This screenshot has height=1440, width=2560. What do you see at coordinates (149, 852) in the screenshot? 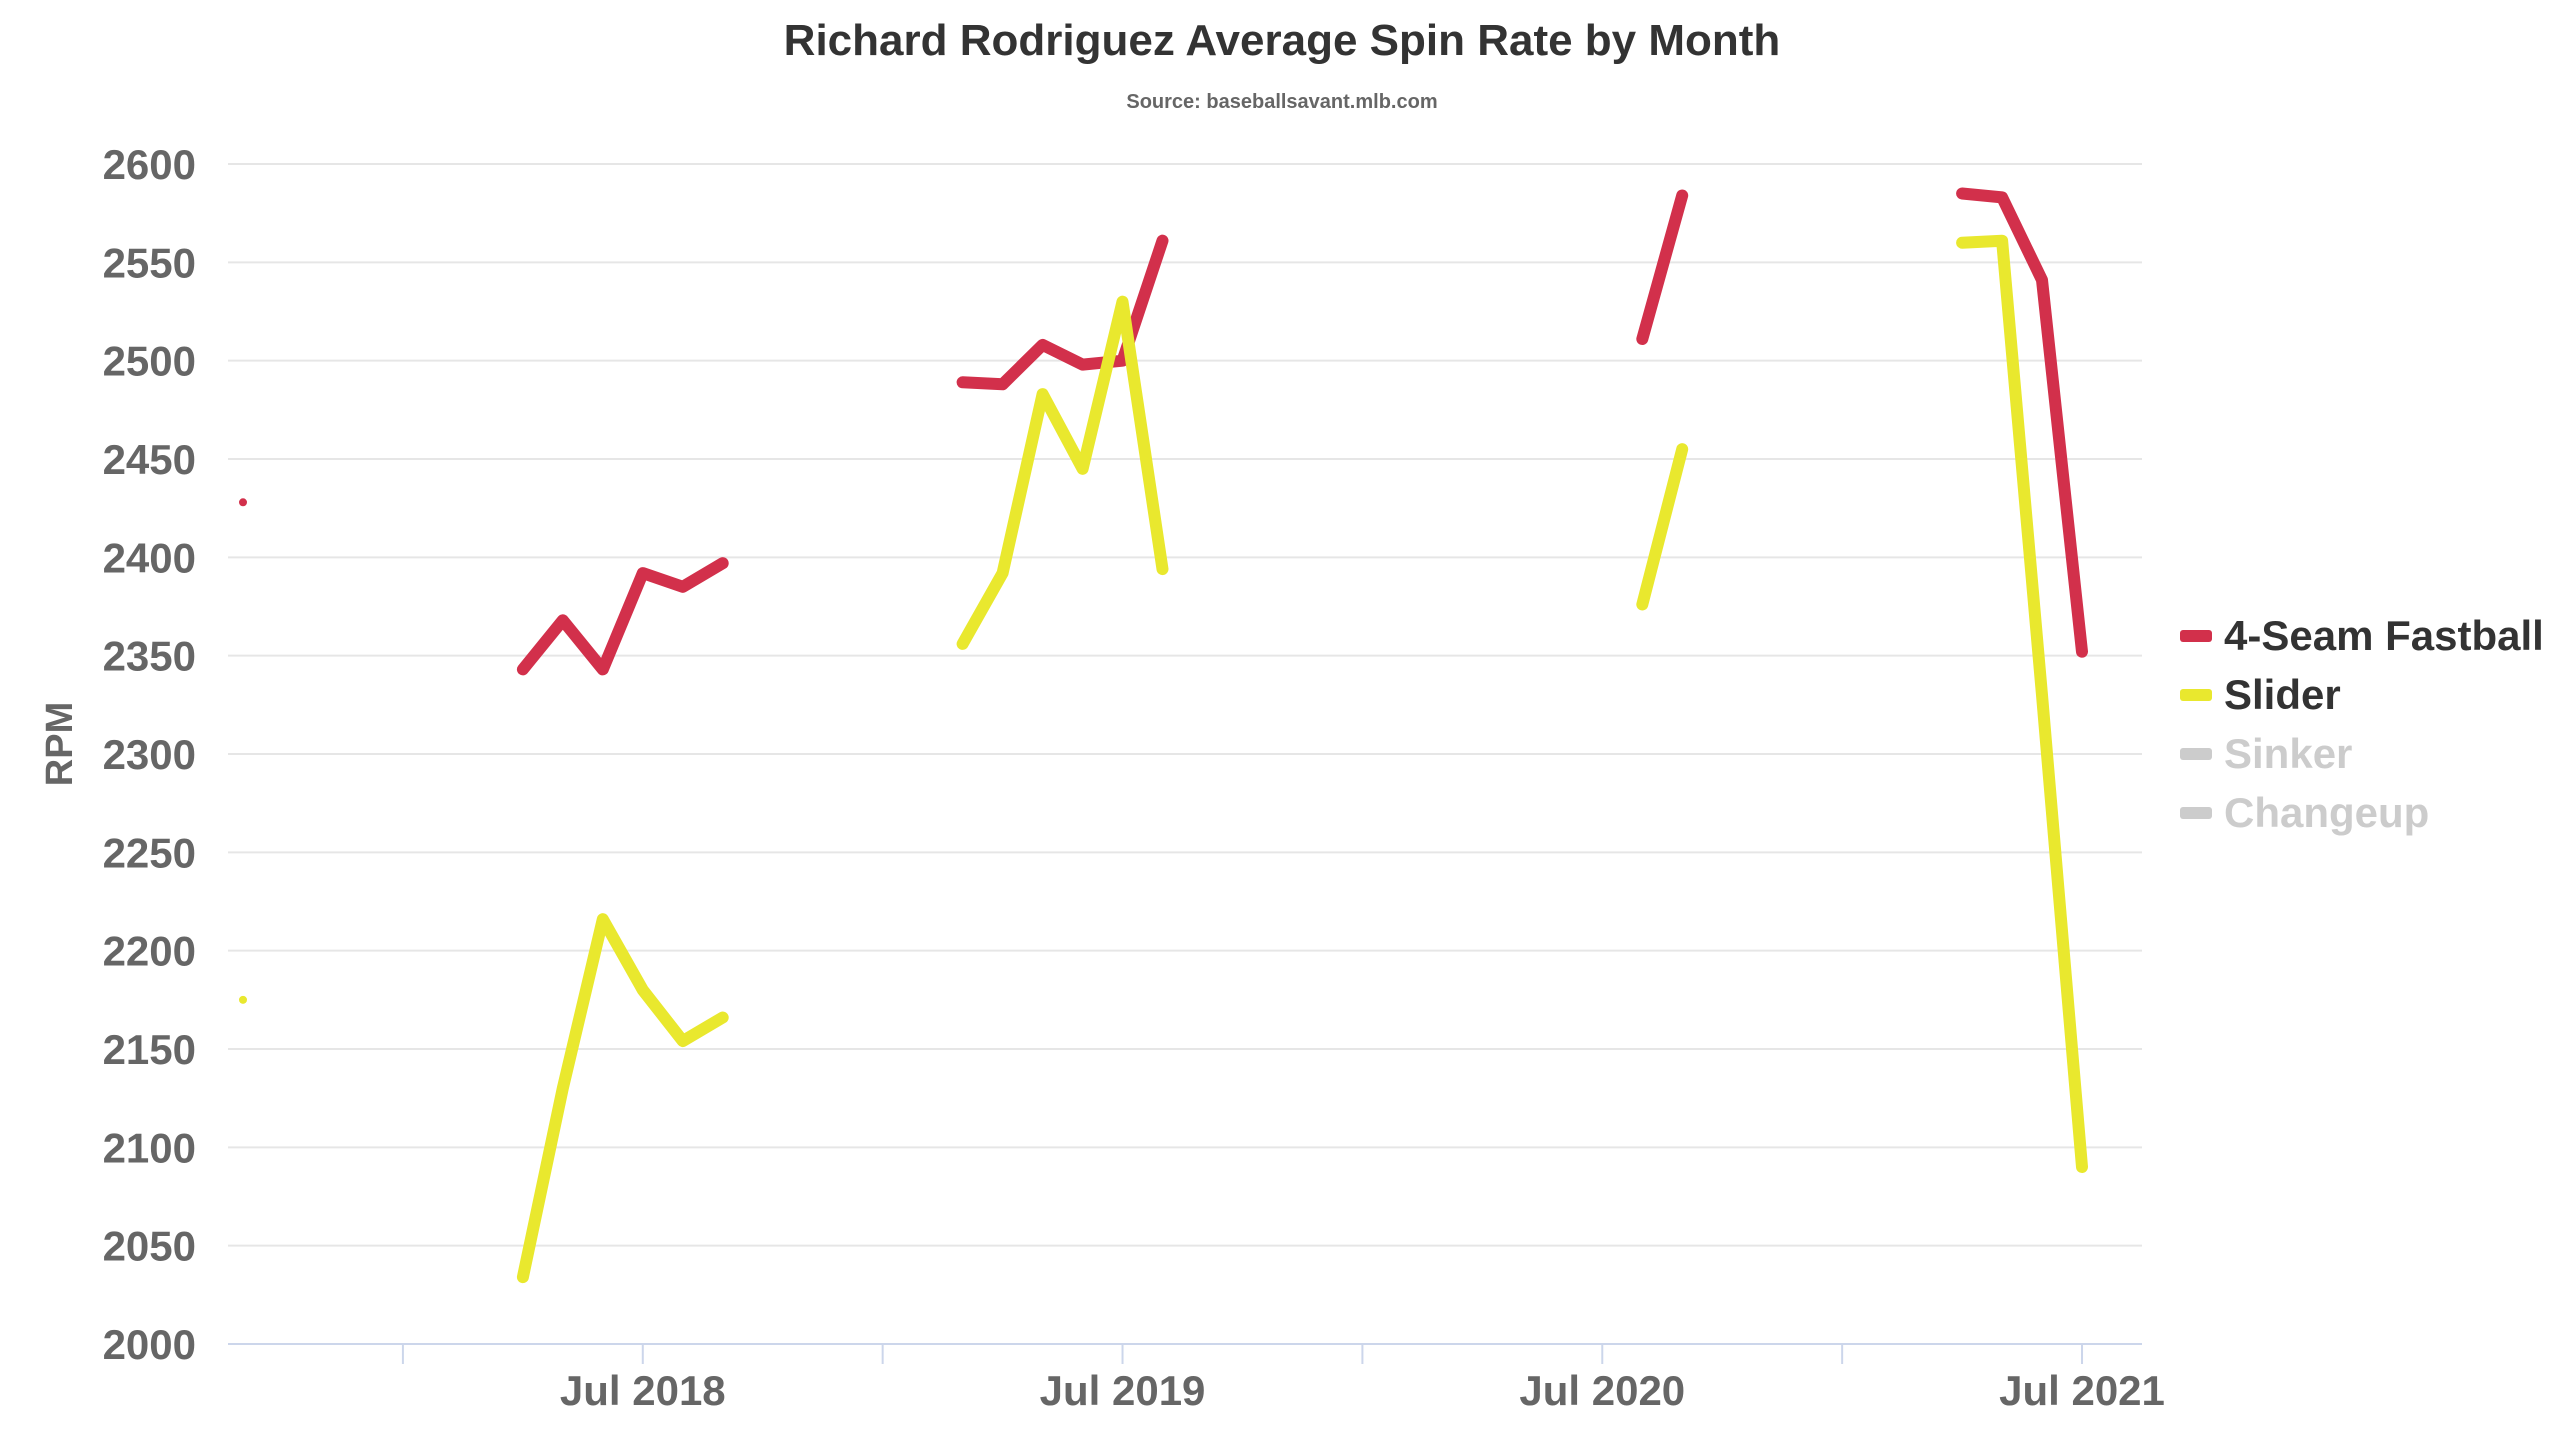
I see `y-tick-label: 2250` at bounding box center [149, 852].